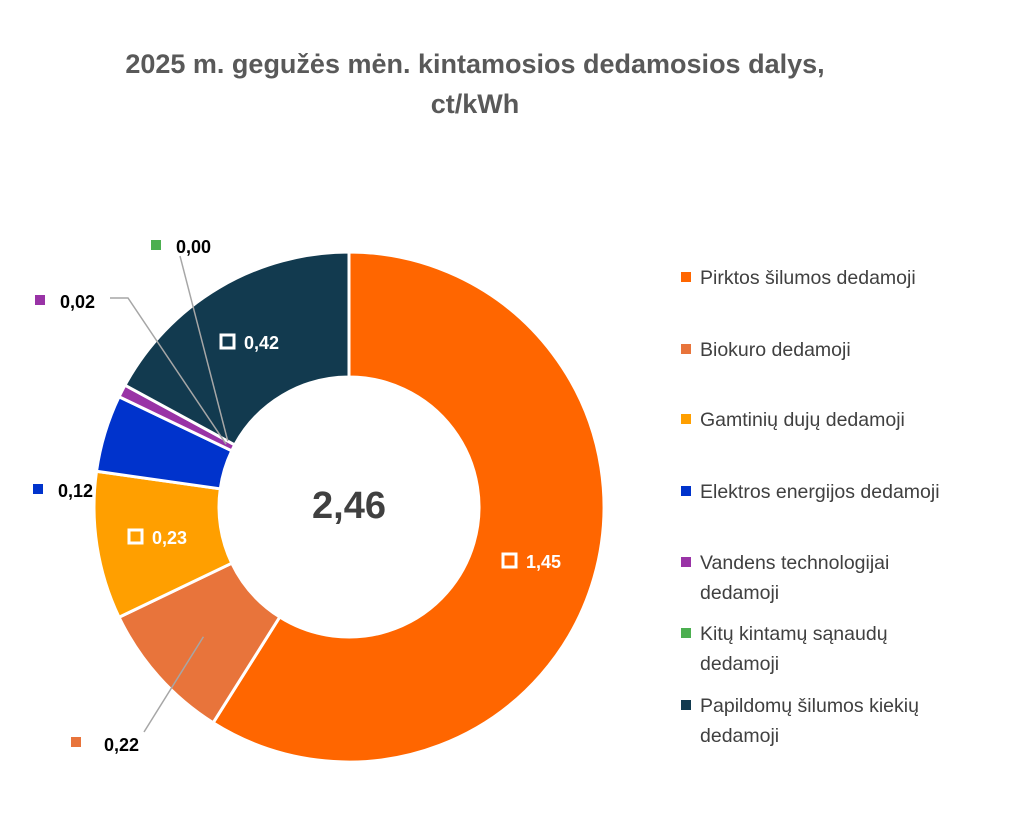 This screenshot has height=833, width=1024. Describe the element at coordinates (193, 247) in the screenshot. I see `label-value: 0,00` at that location.